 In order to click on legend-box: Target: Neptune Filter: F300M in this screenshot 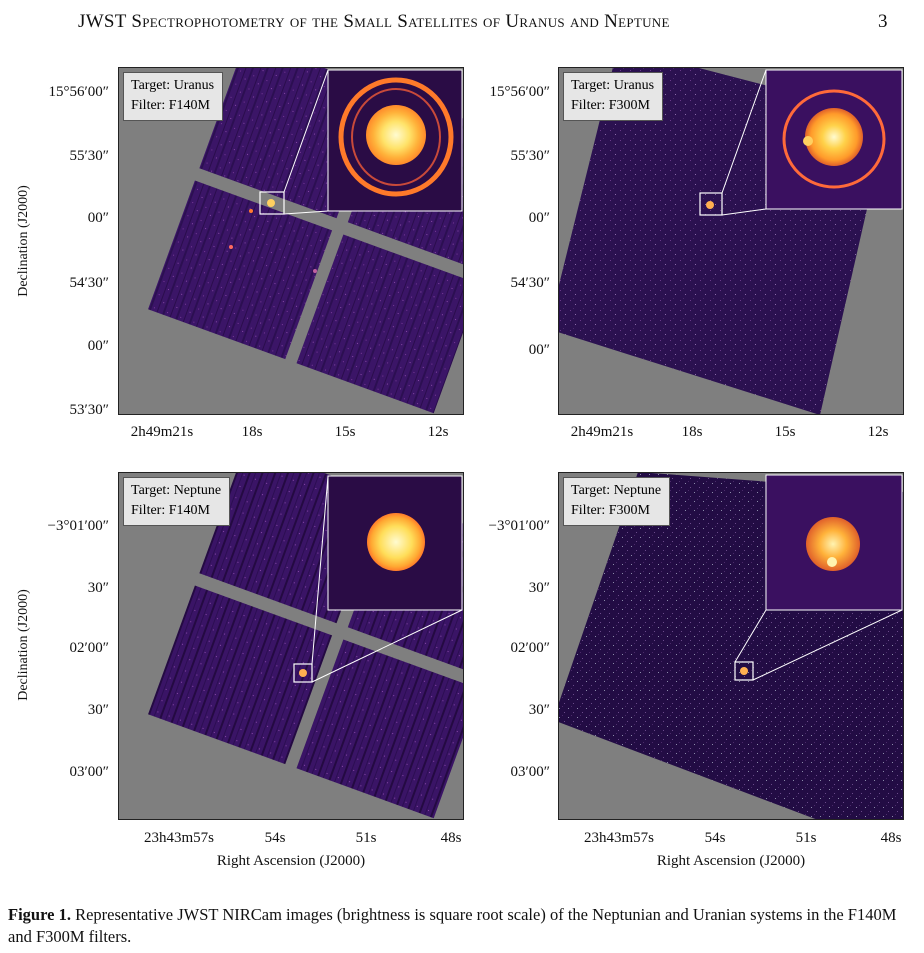, I will do `click(617, 501)`.